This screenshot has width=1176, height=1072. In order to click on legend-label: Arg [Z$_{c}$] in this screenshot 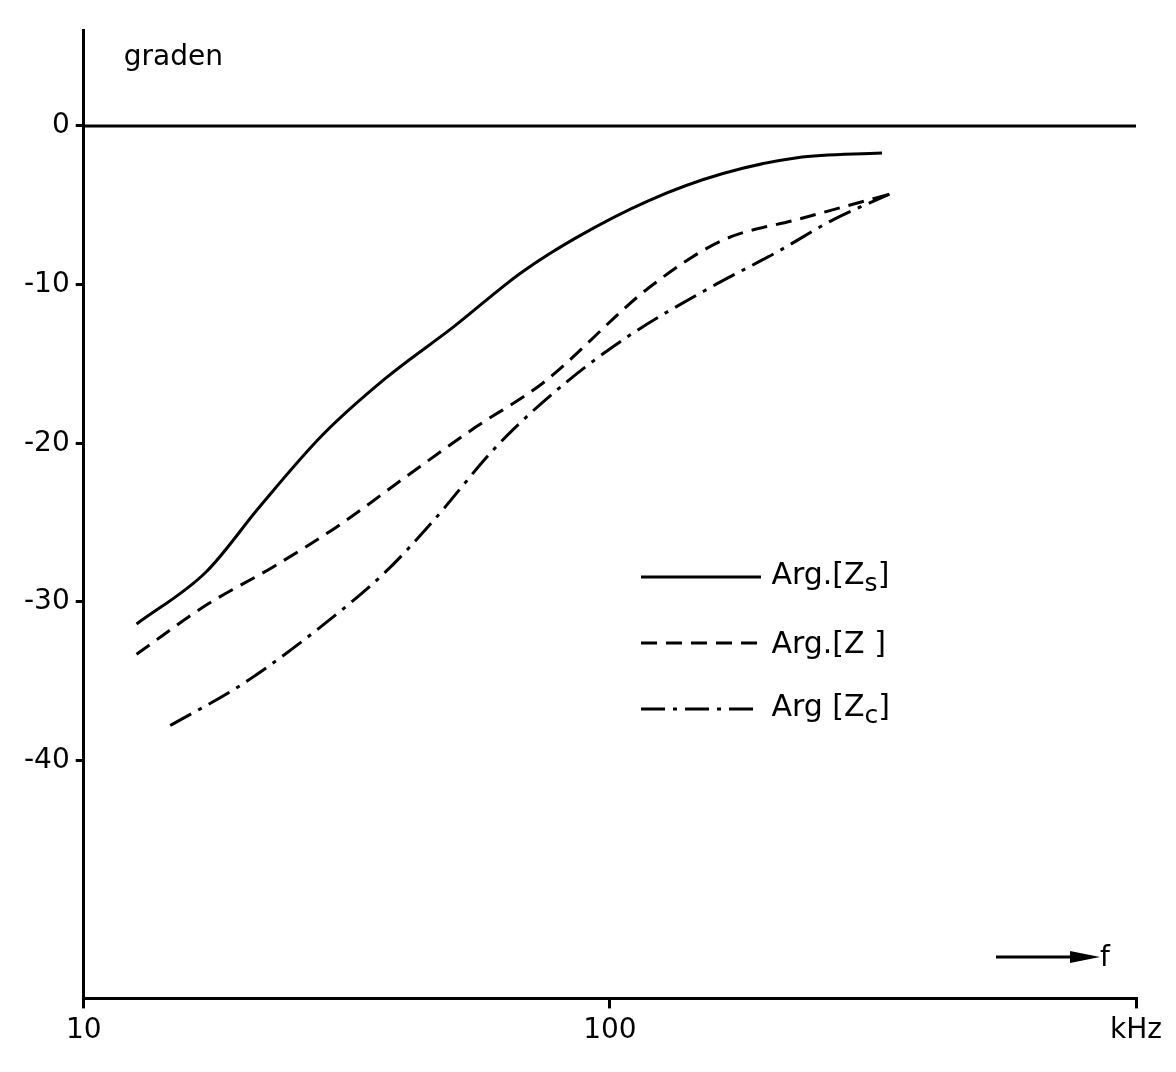, I will do `click(831, 709)`.